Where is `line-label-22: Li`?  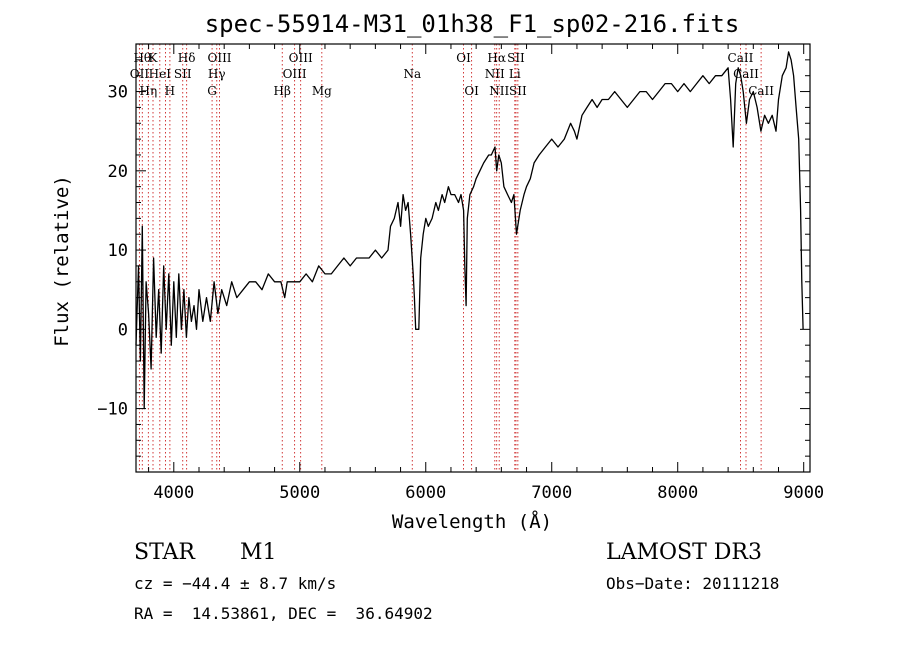 line-label-22: Li is located at coordinates (515, 74).